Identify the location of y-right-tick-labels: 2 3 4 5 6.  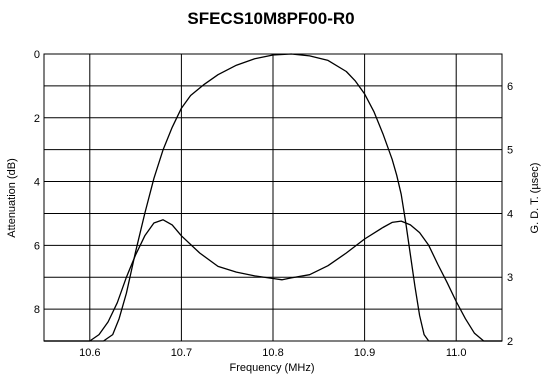
(510, 214).